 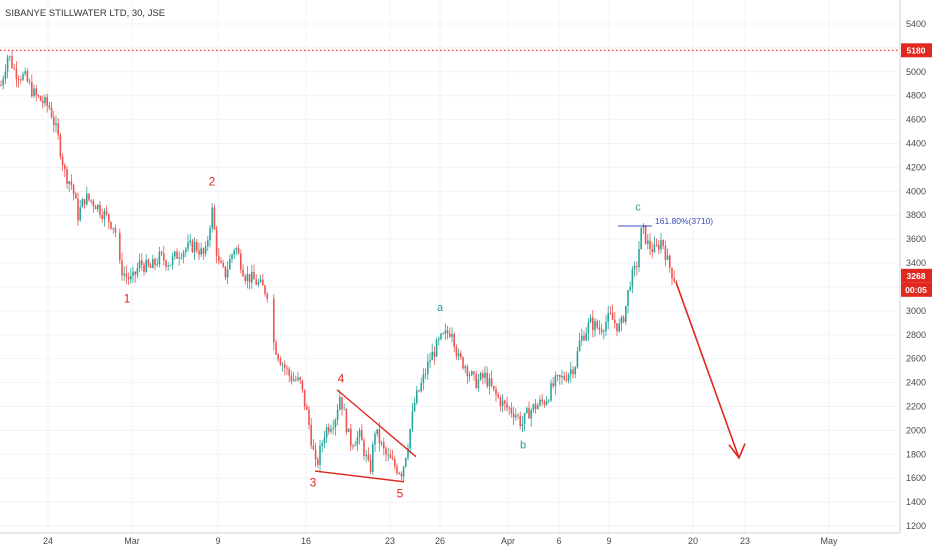 I want to click on time-axis: 24 Mar 9 16 23 26 Apr 6 9 20 23 May, so click(x=450, y=539).